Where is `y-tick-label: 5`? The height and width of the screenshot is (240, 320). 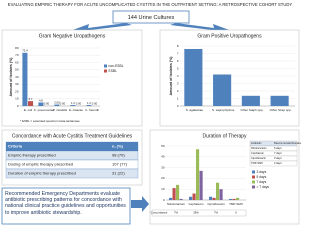 y-tick-label: 5 is located at coordinates (178, 68).